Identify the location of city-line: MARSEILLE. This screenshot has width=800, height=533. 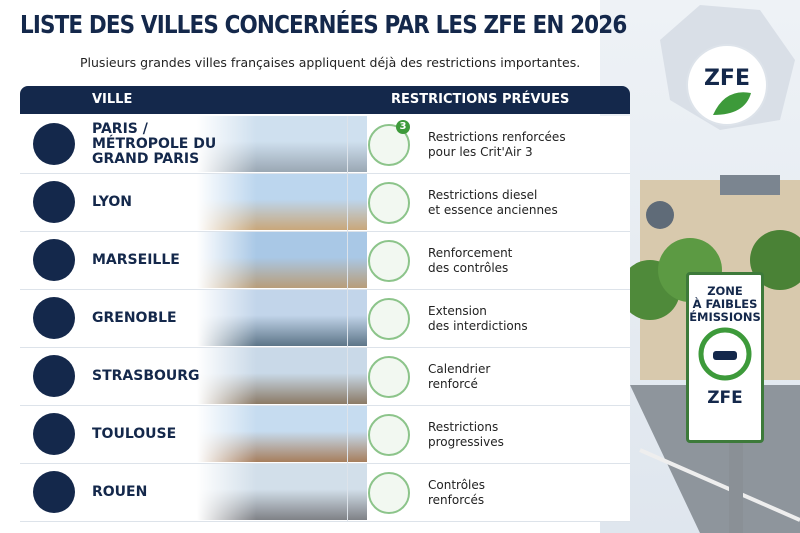
(136, 260).